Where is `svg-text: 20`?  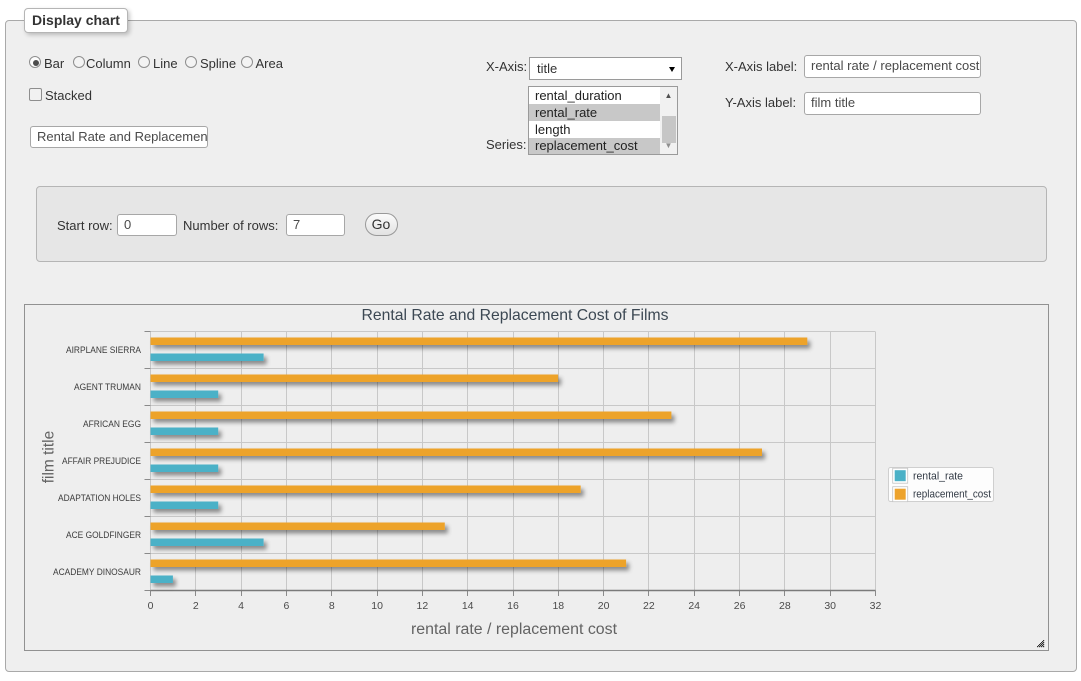 svg-text: 20 is located at coordinates (604, 606).